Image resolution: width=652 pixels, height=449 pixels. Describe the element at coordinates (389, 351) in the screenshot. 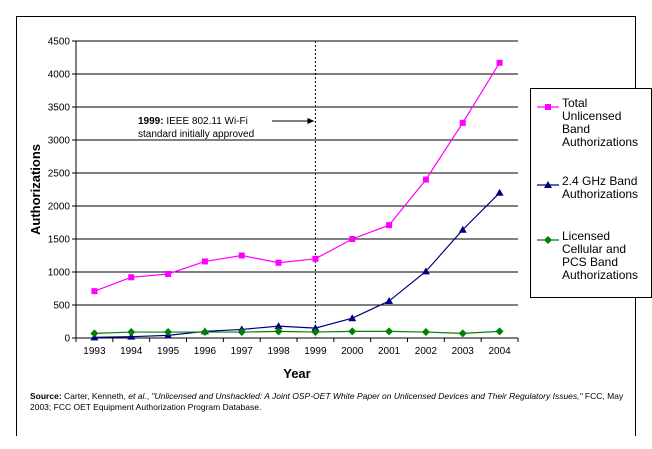

I see `x-tick-label: 2001` at that location.